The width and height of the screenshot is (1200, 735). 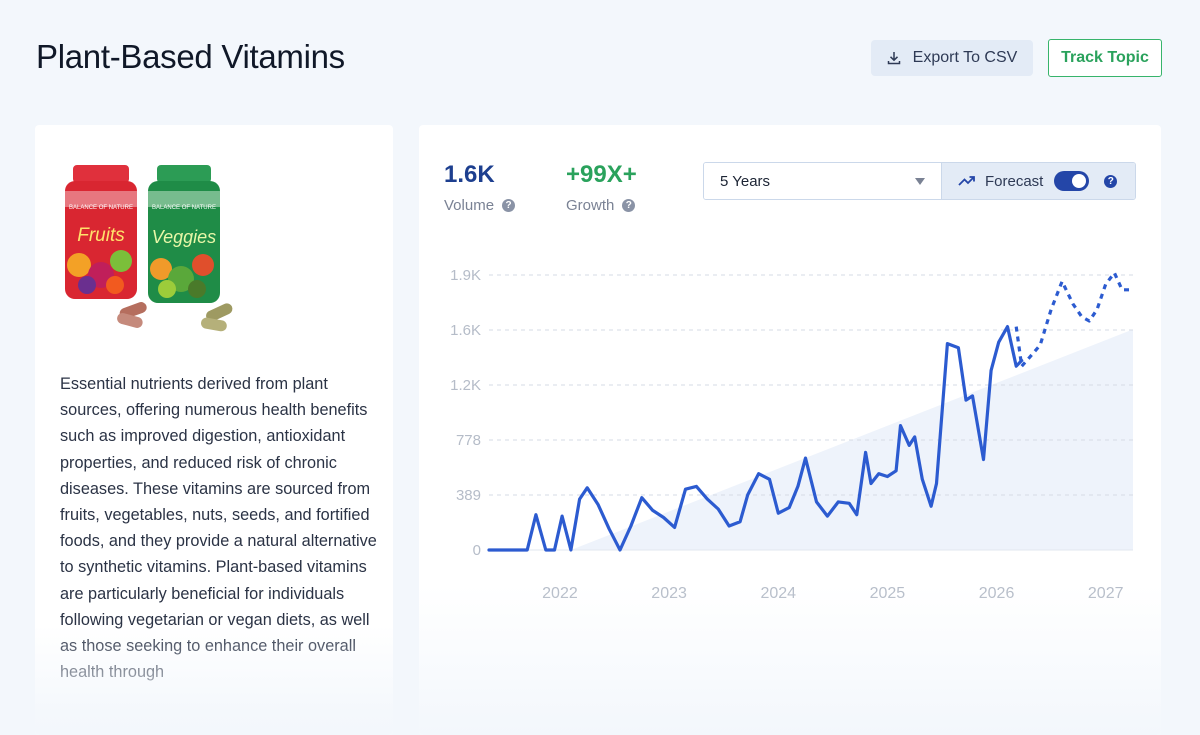 What do you see at coordinates (755, 438) in the screenshot?
I see `volume-series-line` at bounding box center [755, 438].